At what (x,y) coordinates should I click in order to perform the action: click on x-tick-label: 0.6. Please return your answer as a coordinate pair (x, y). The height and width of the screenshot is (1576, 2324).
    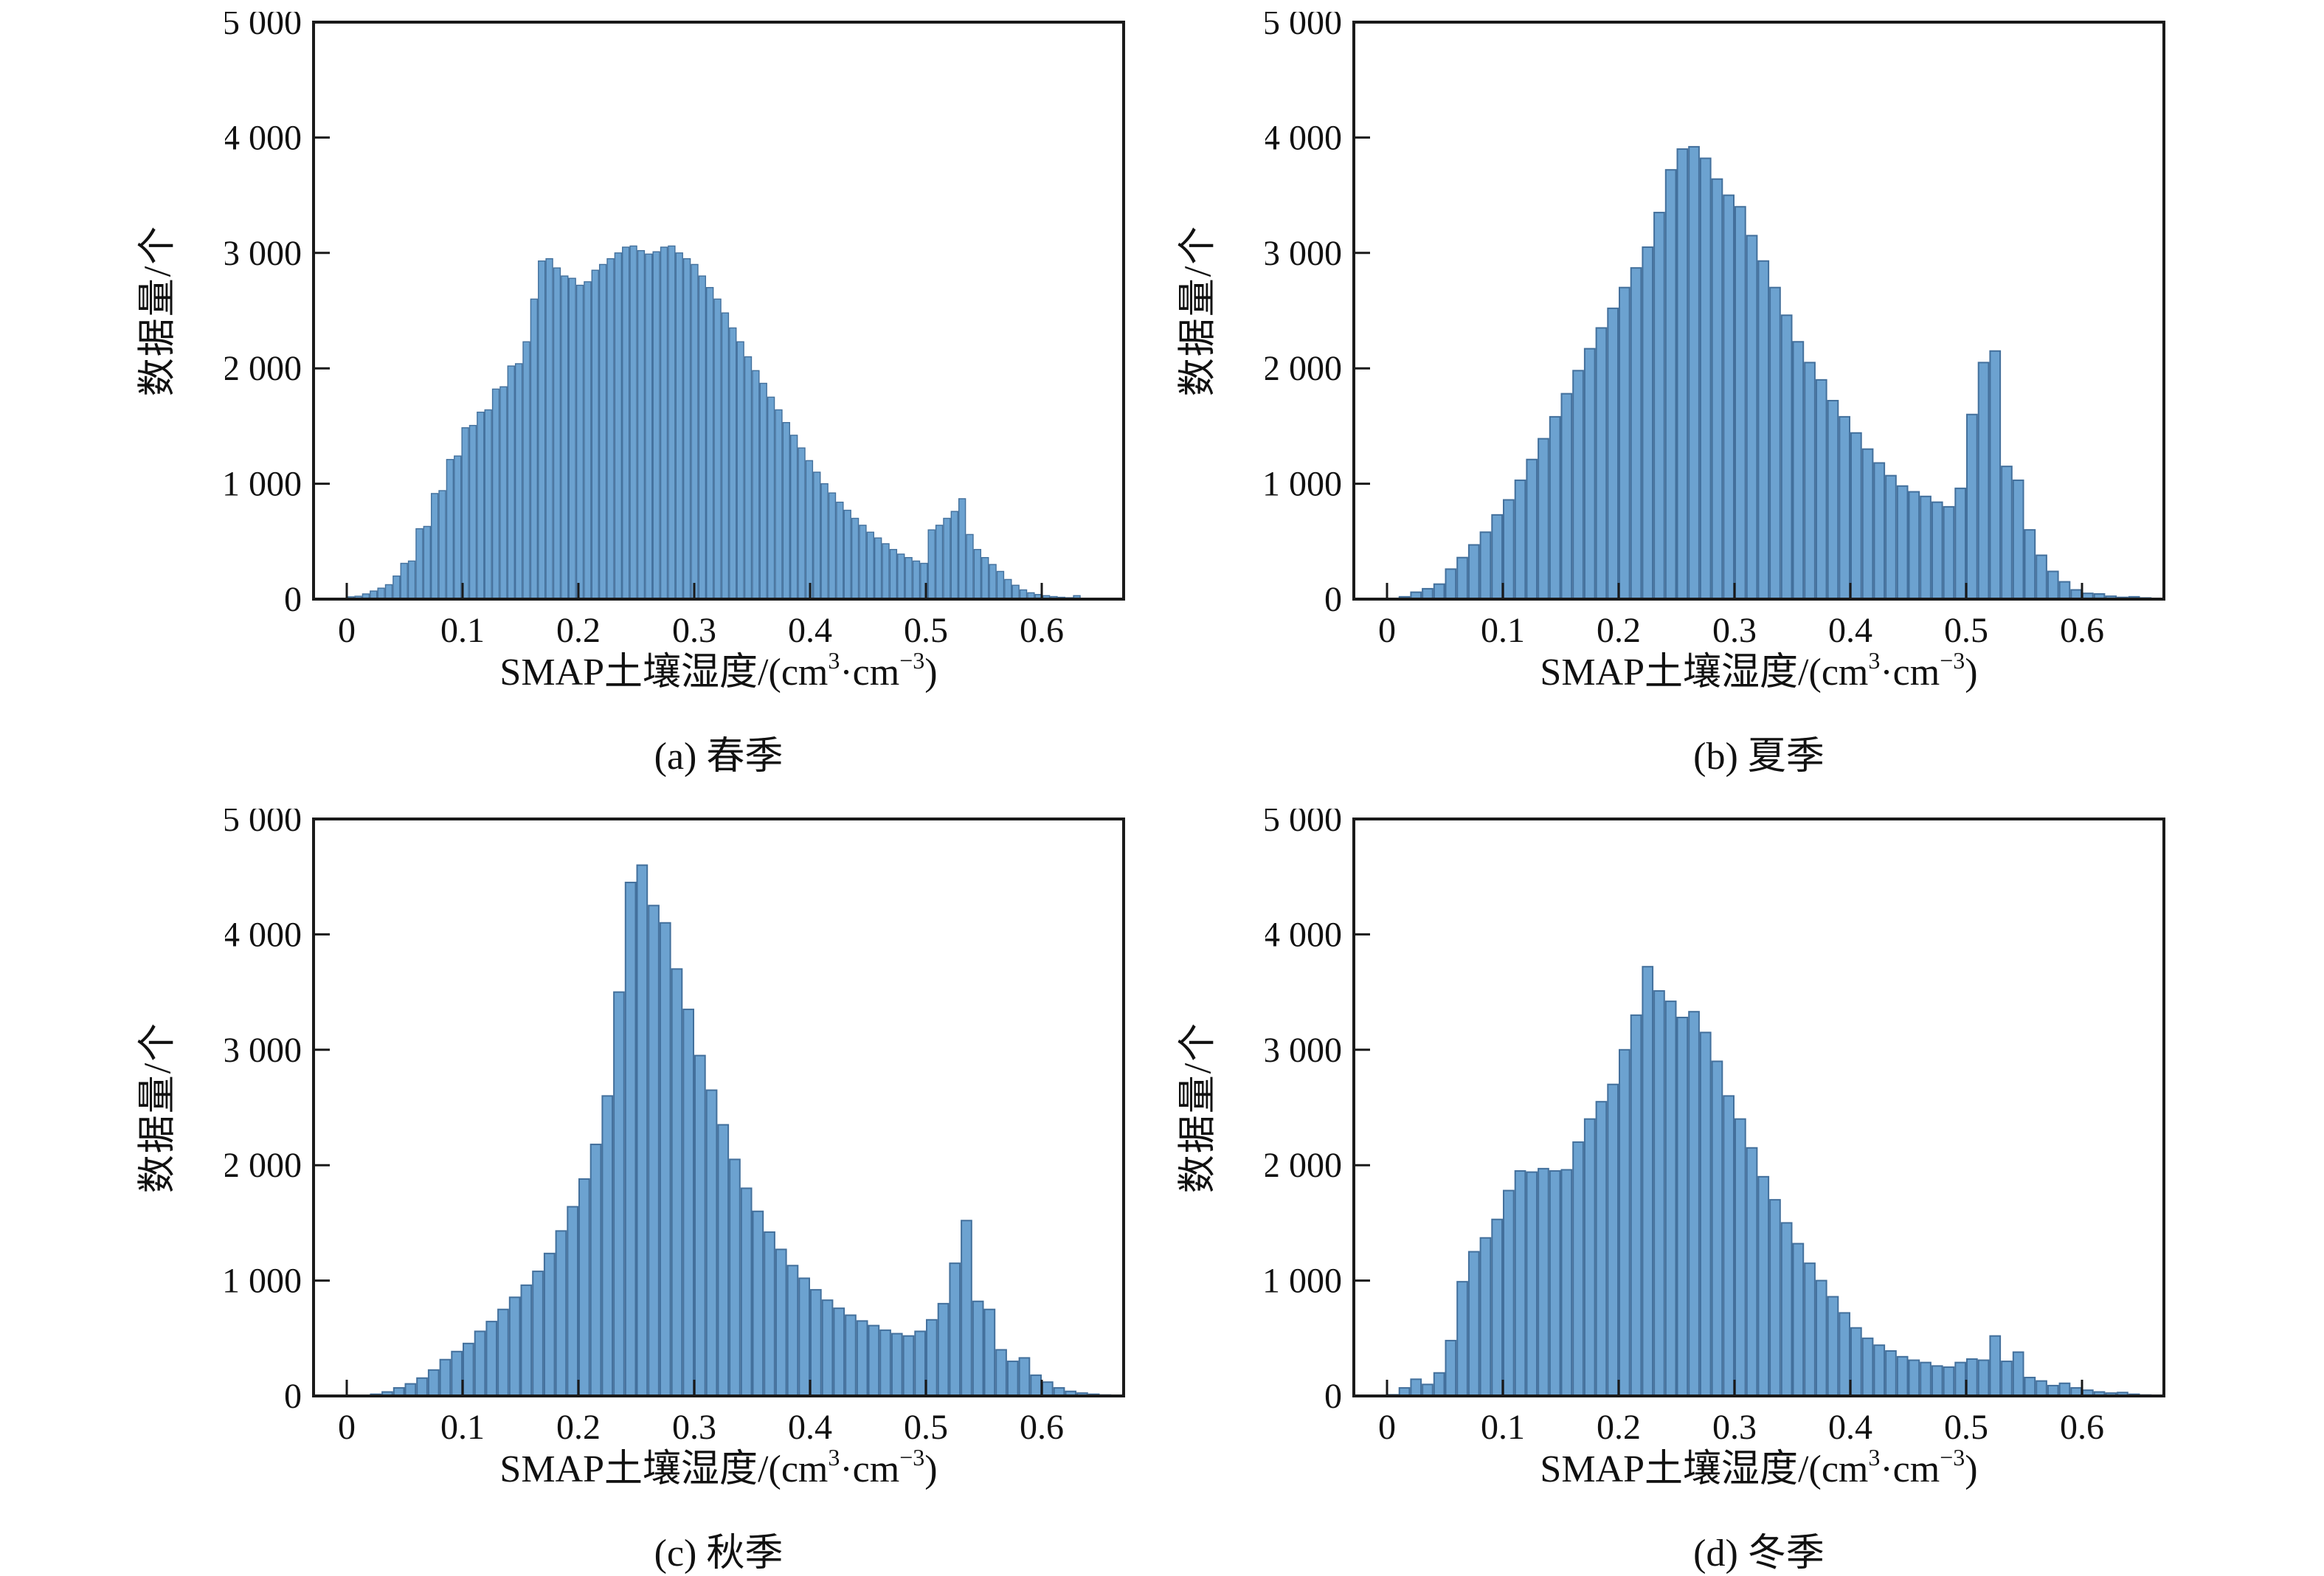
    Looking at the image, I should click on (1042, 630).